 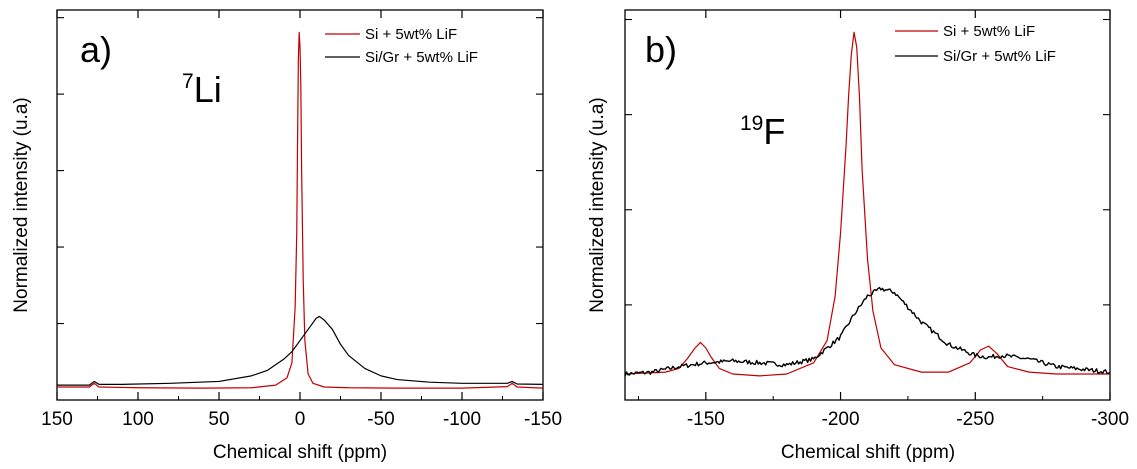 I want to click on panel-b-y-axis-title: Normalized intensity (u.a), so click(x=597, y=204).